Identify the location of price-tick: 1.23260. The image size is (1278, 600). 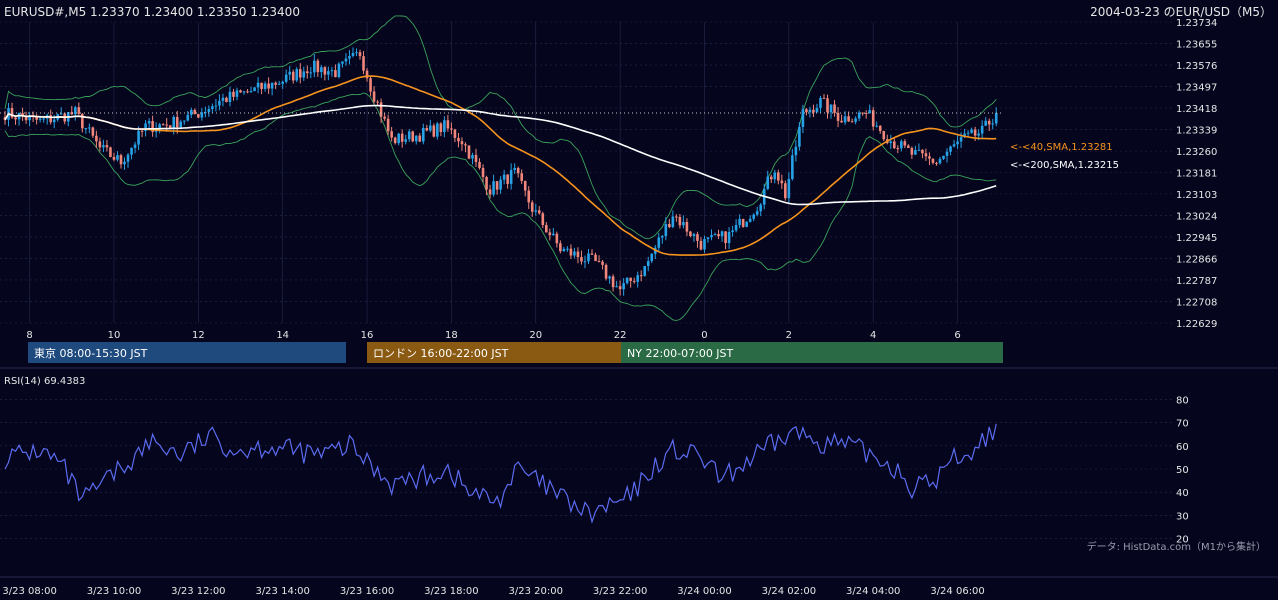
(1196, 152).